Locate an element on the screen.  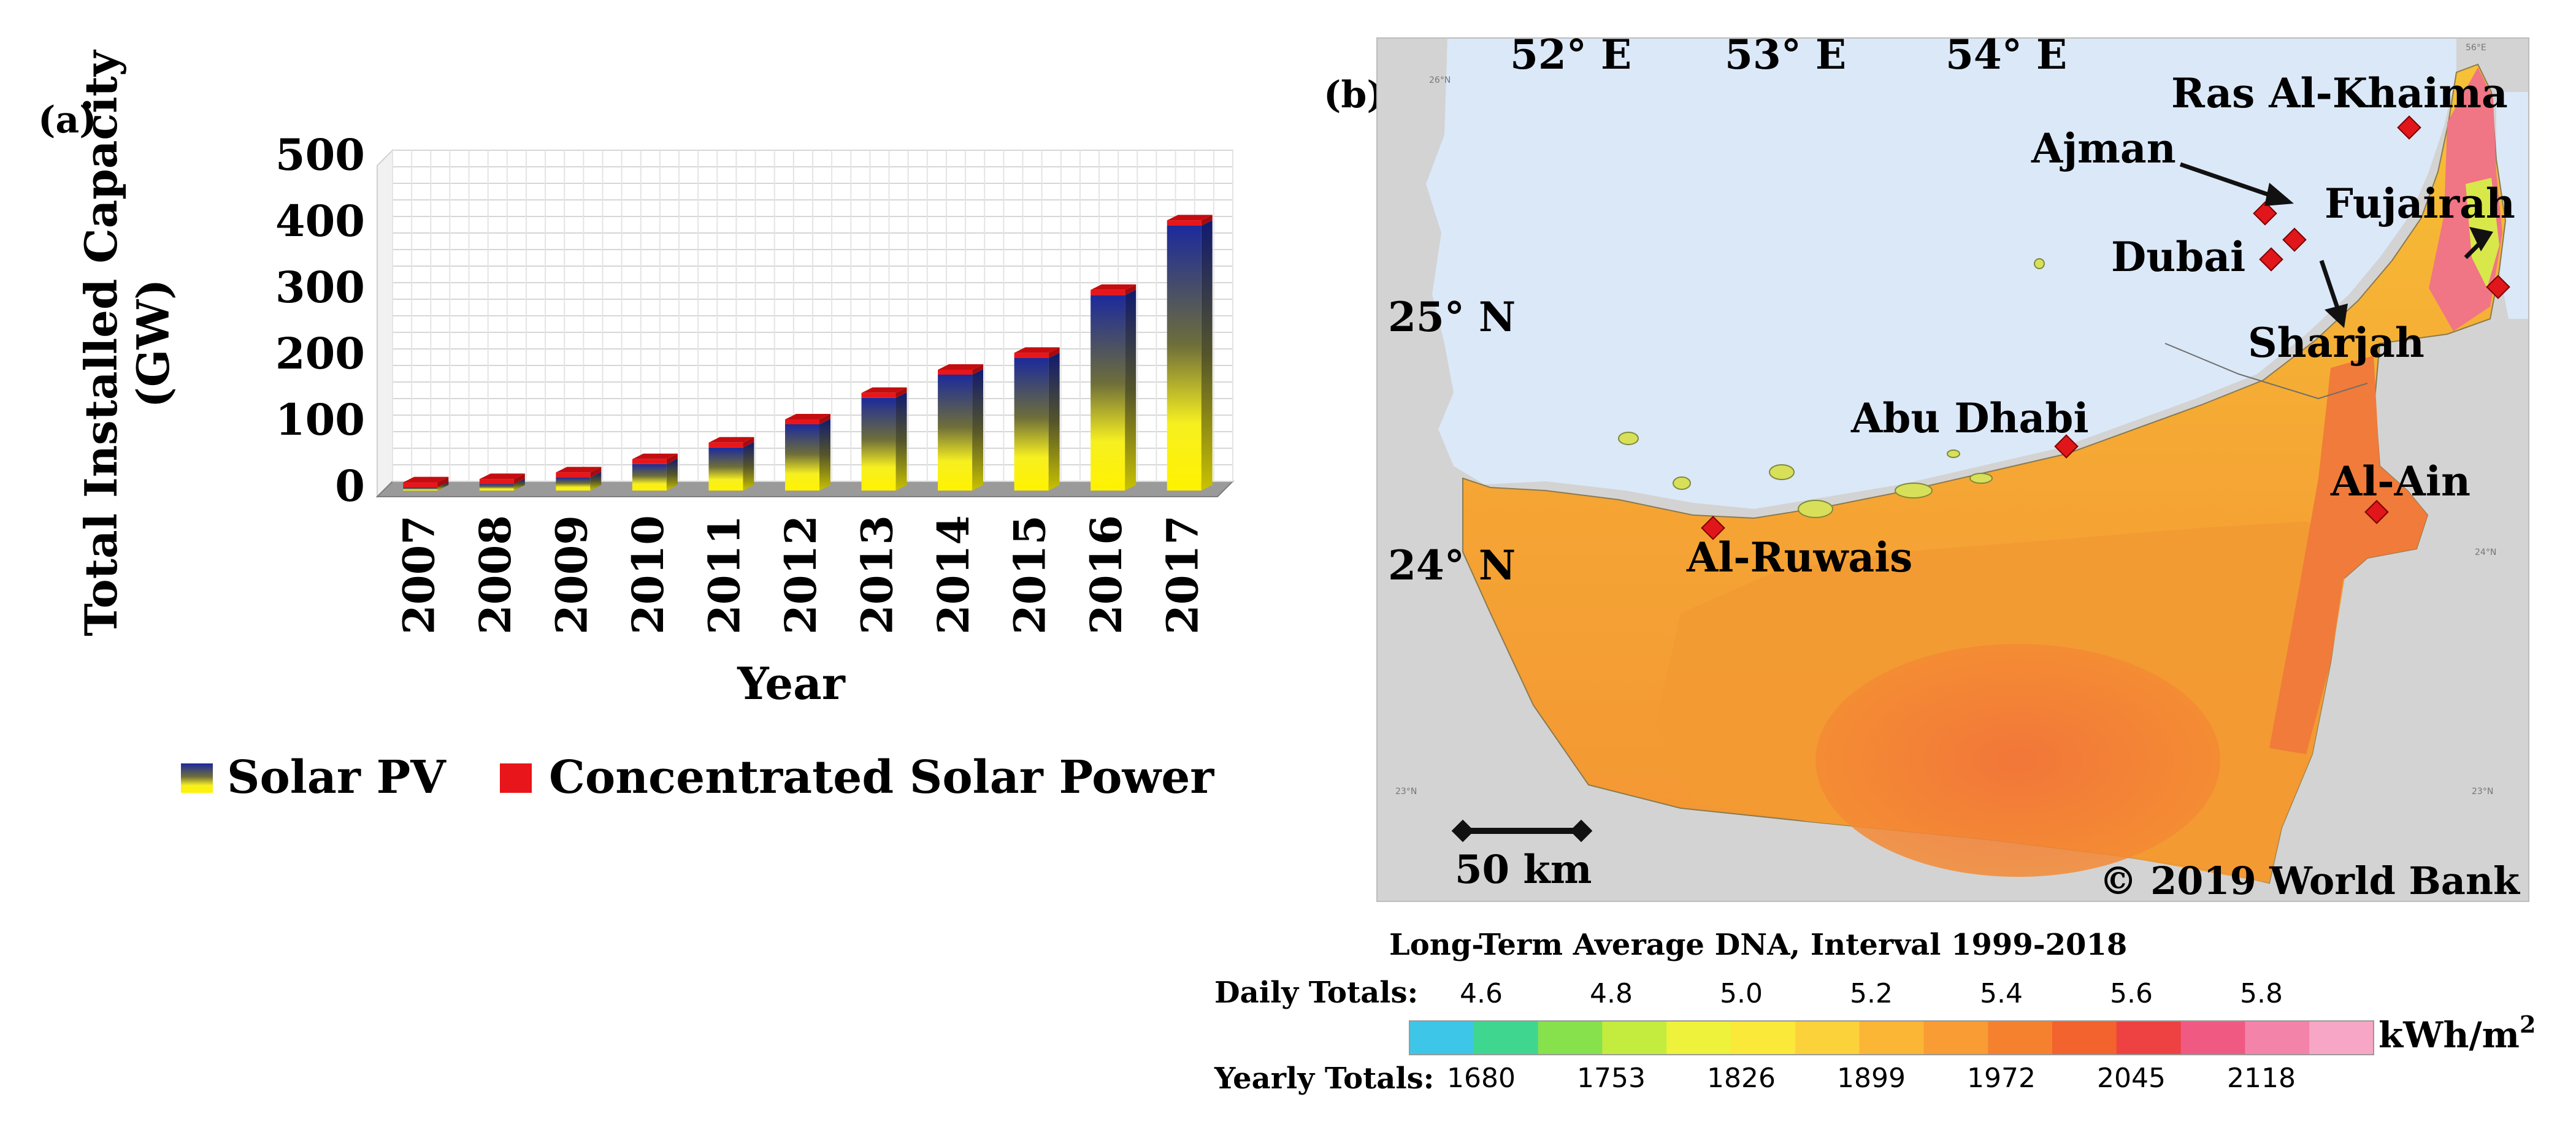
colorbar-daily-tick: 5.8 is located at coordinates (2261, 994).